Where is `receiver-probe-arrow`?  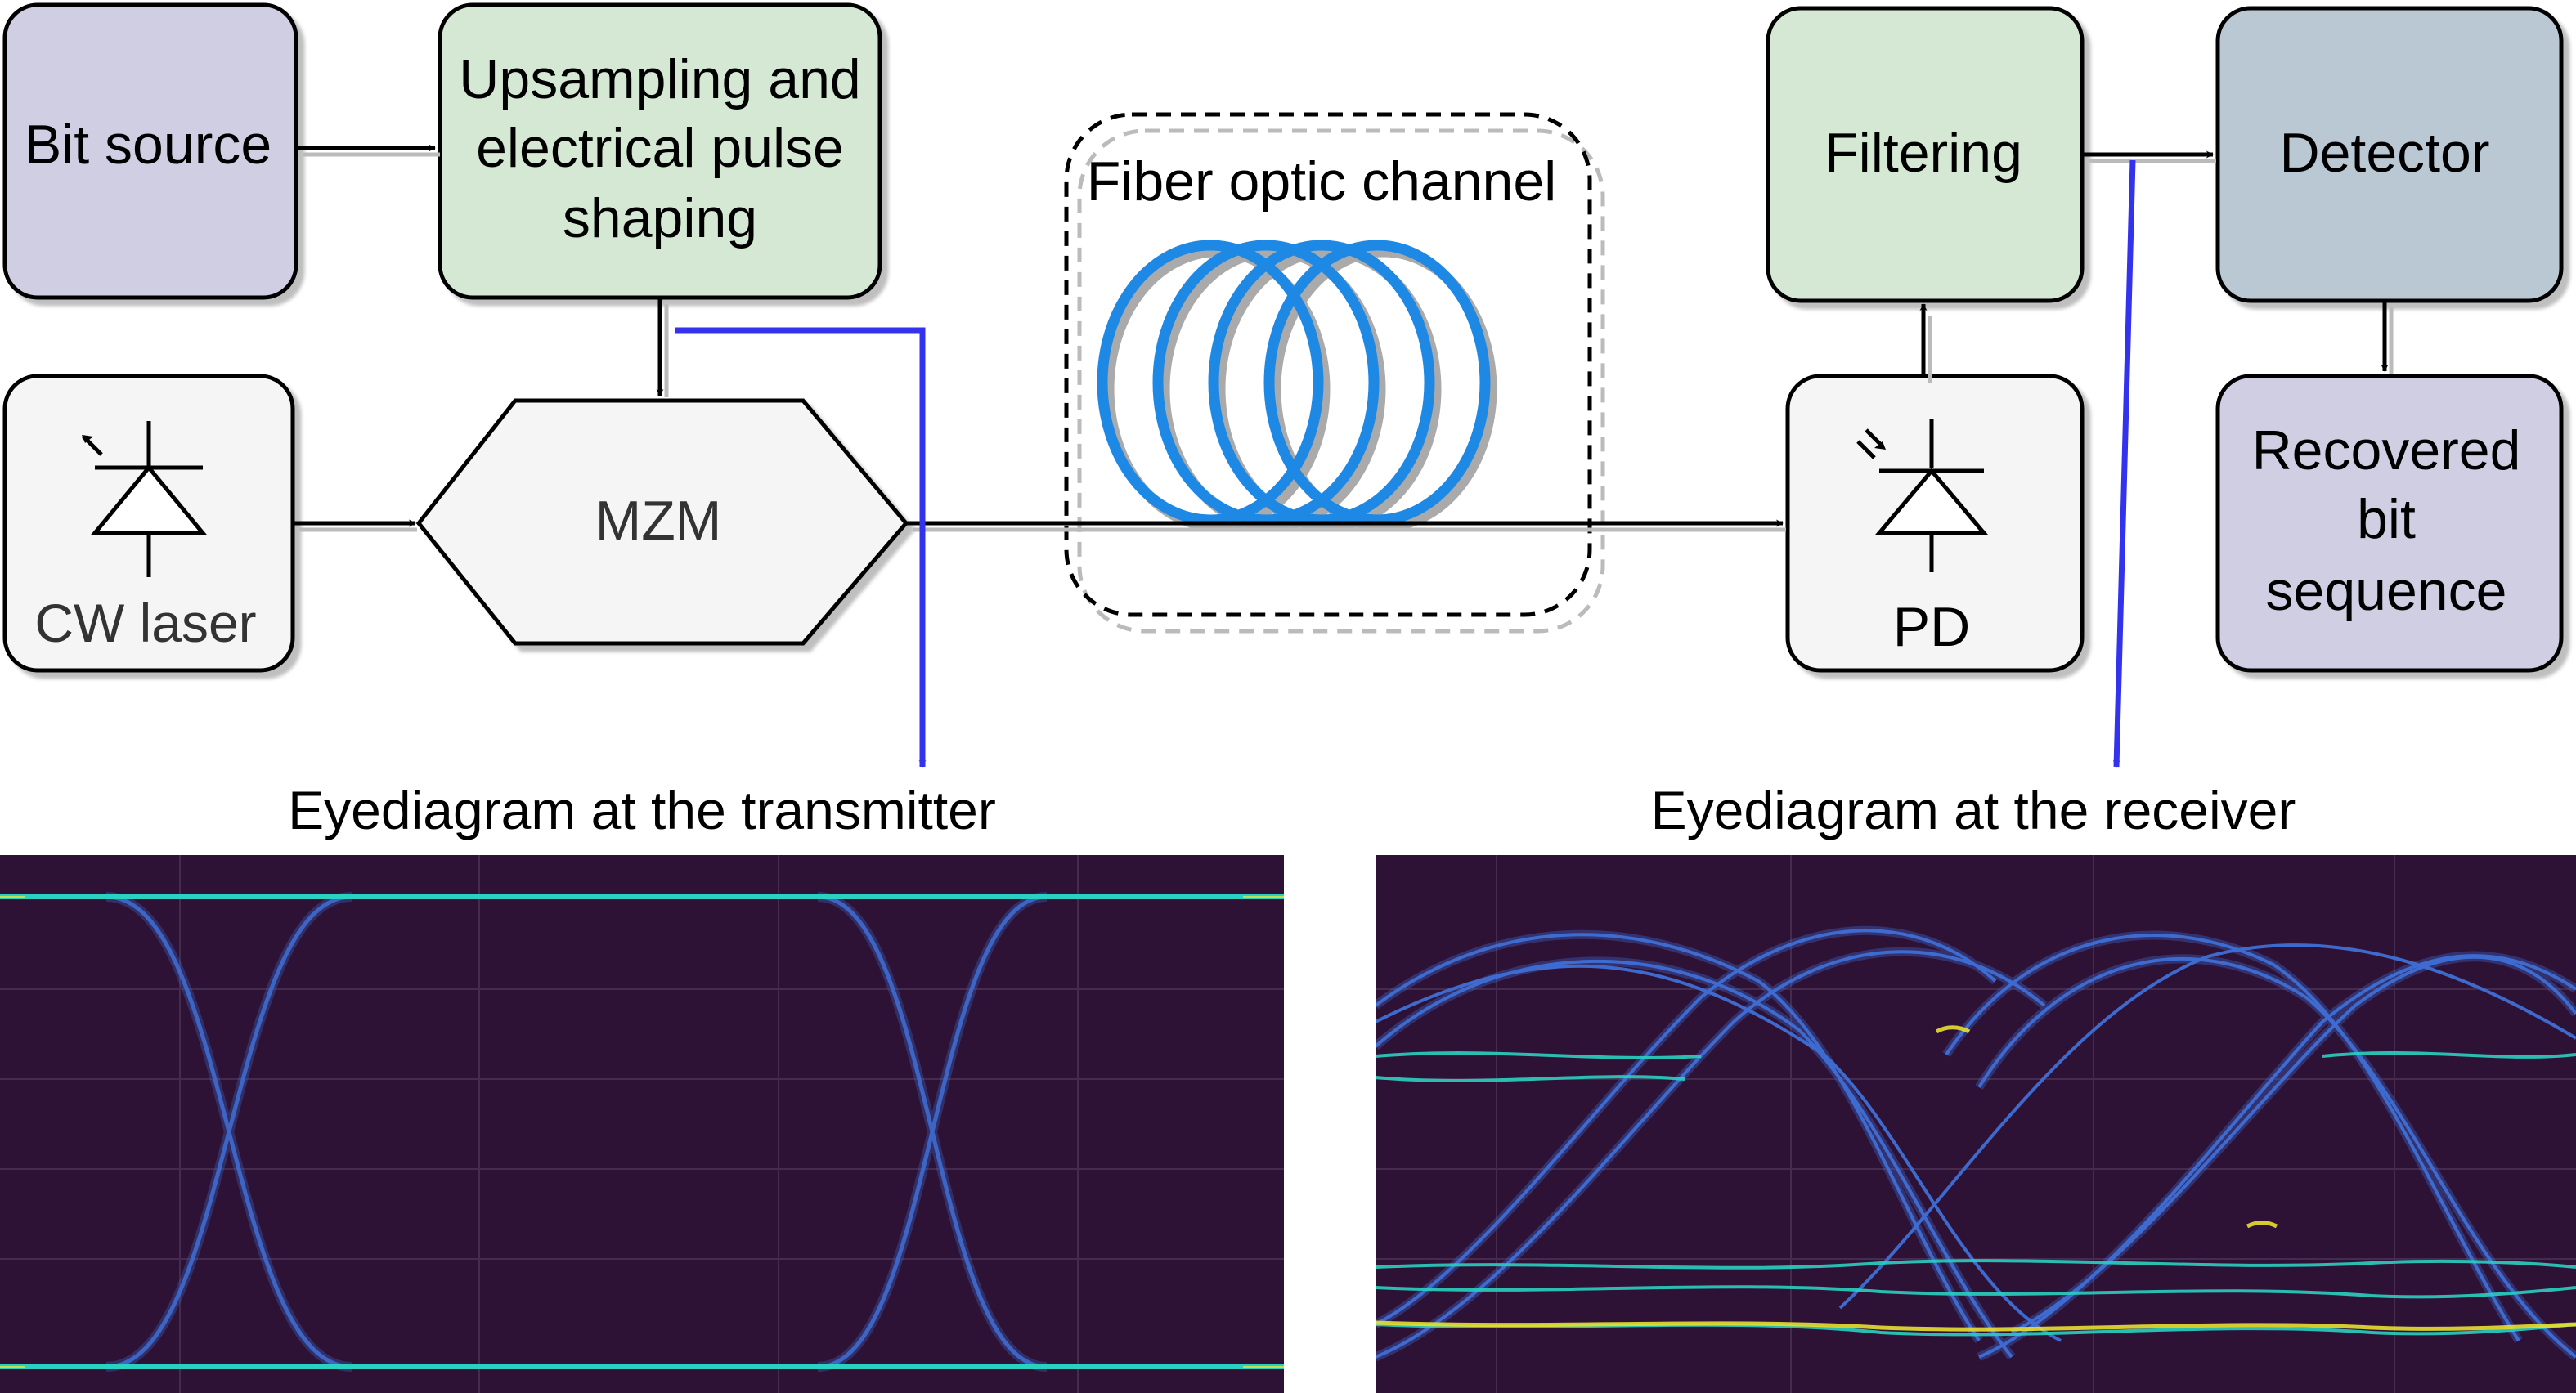
receiver-probe-arrow is located at coordinates (2124, 463).